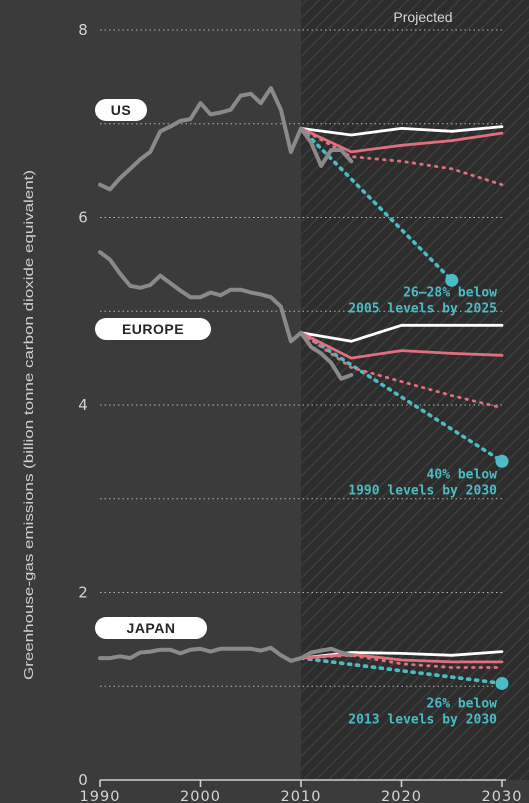  Describe the element at coordinates (200, 796) in the screenshot. I see `x-tick-label: 2000` at that location.